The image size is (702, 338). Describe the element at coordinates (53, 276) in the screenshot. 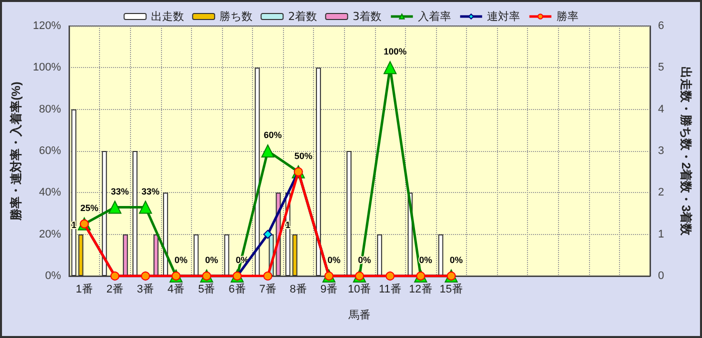

I see `y-tick-label: 0%` at that location.